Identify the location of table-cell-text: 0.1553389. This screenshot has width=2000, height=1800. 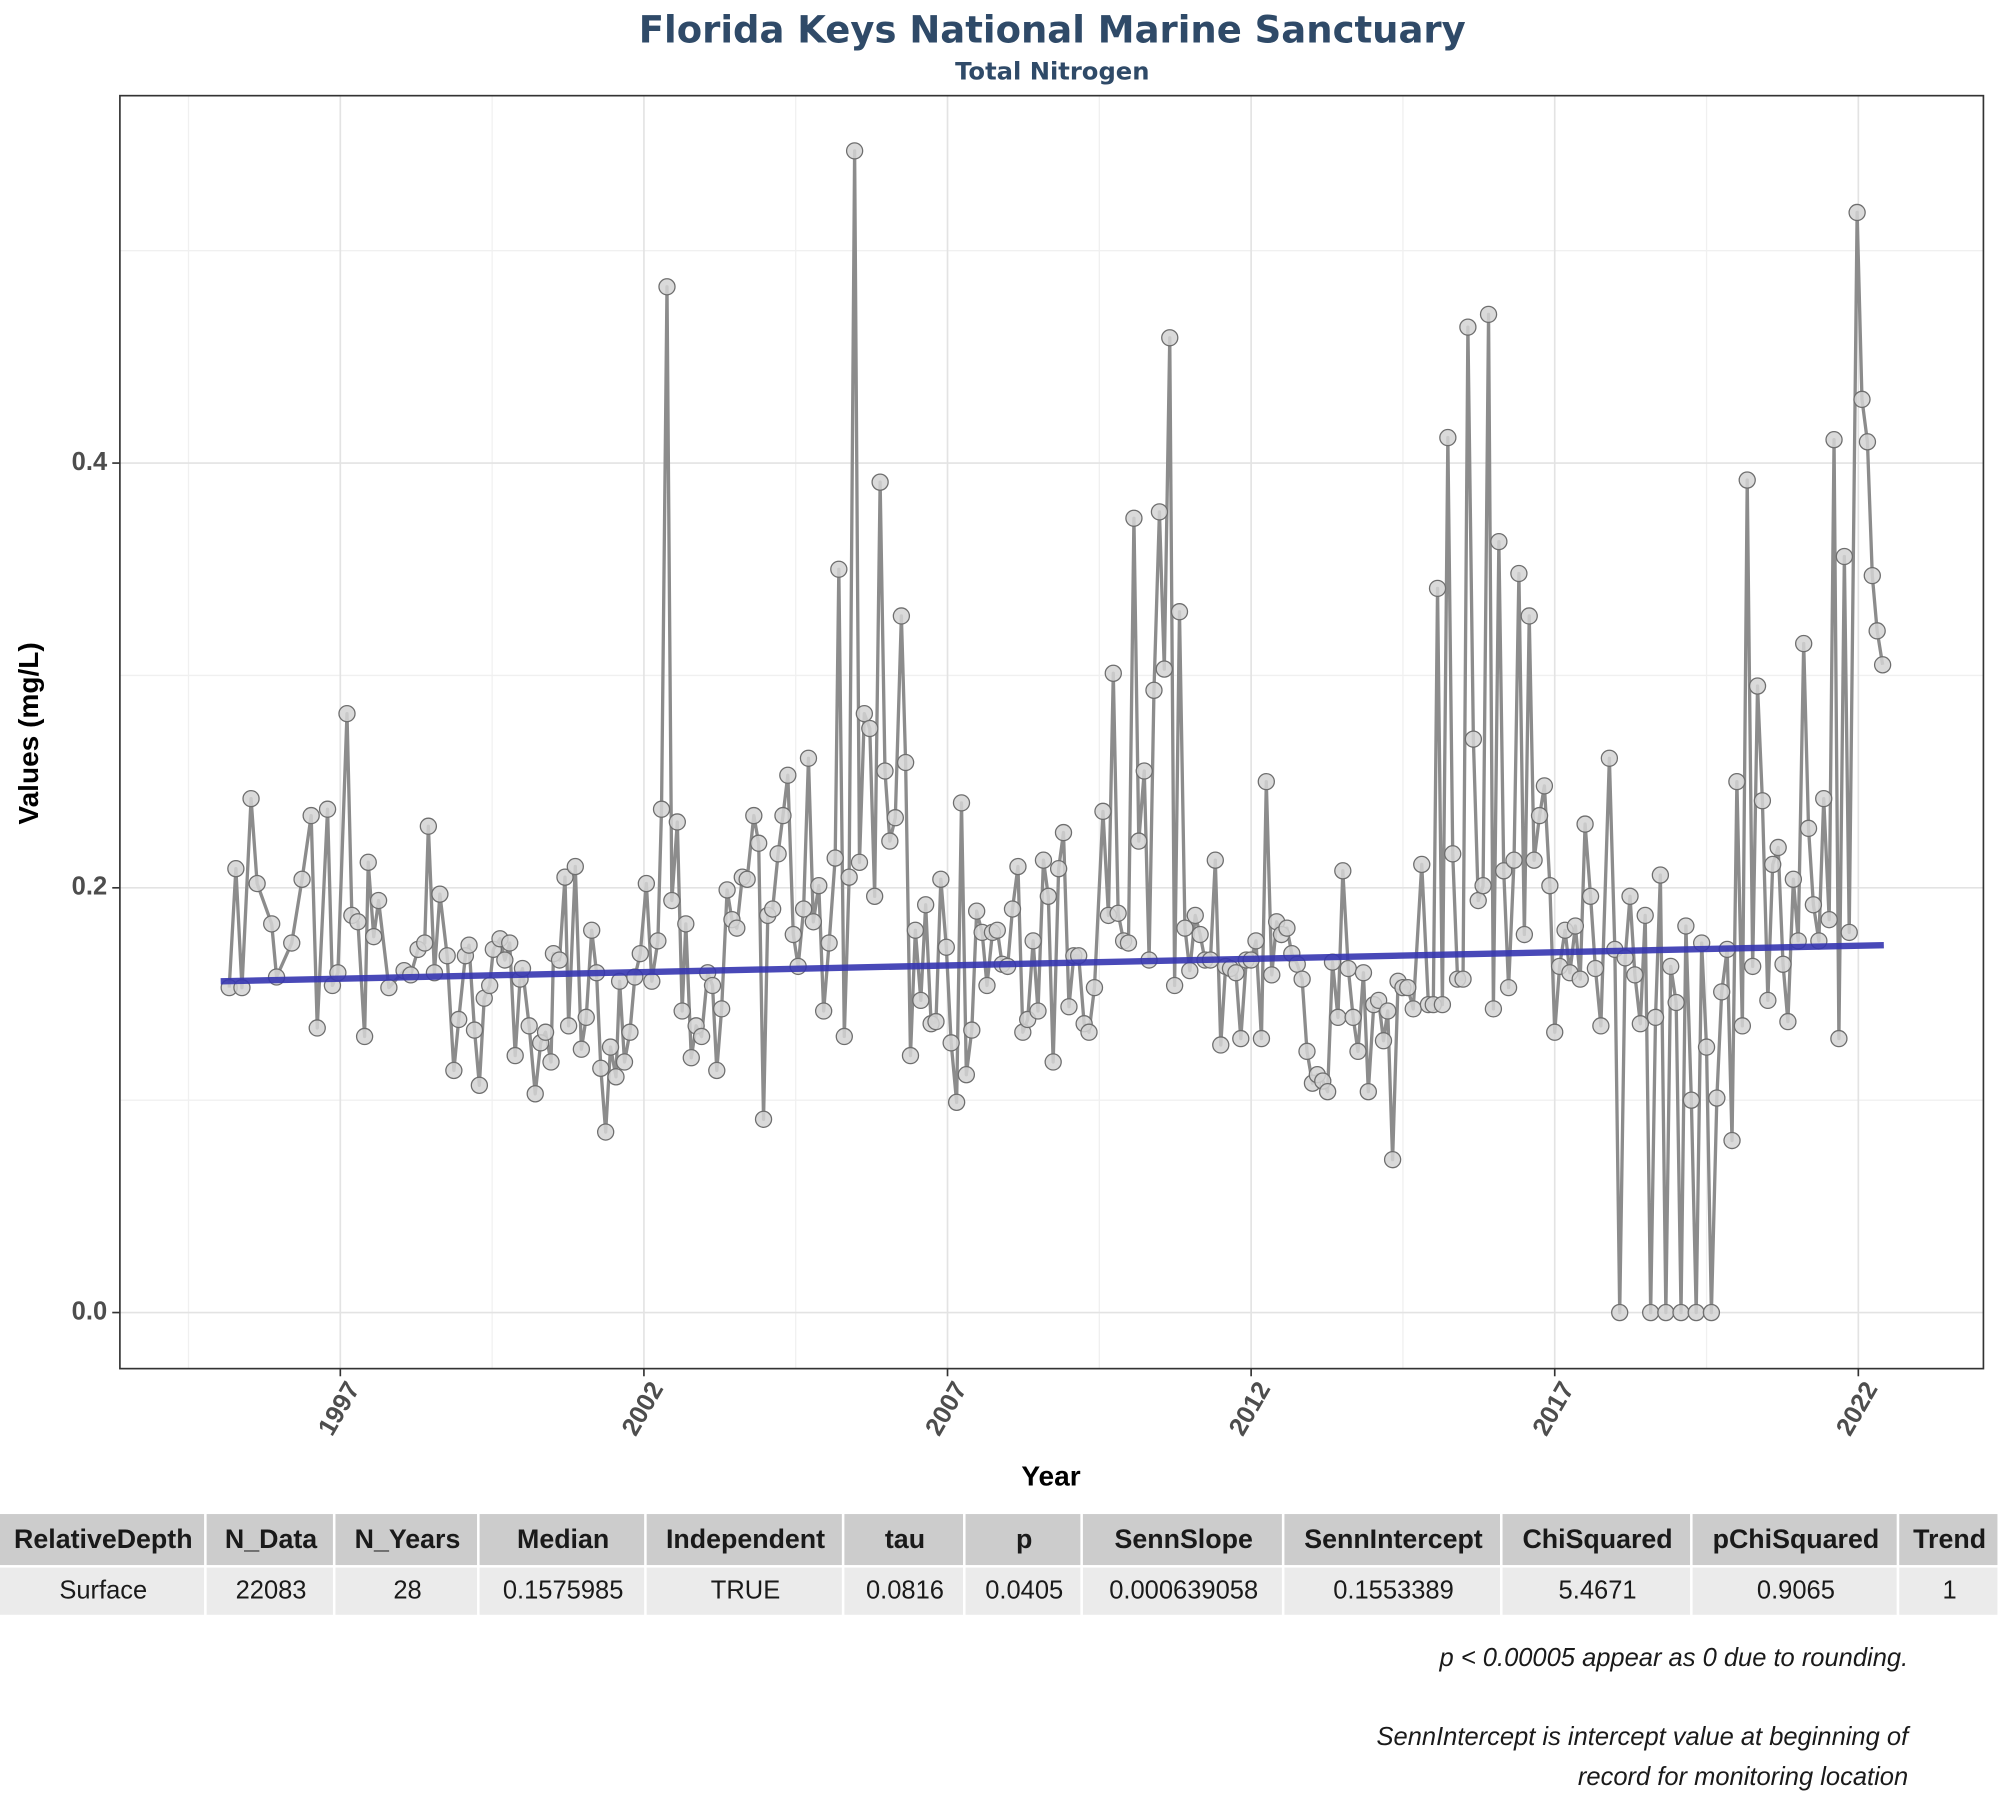
(1393, 1591).